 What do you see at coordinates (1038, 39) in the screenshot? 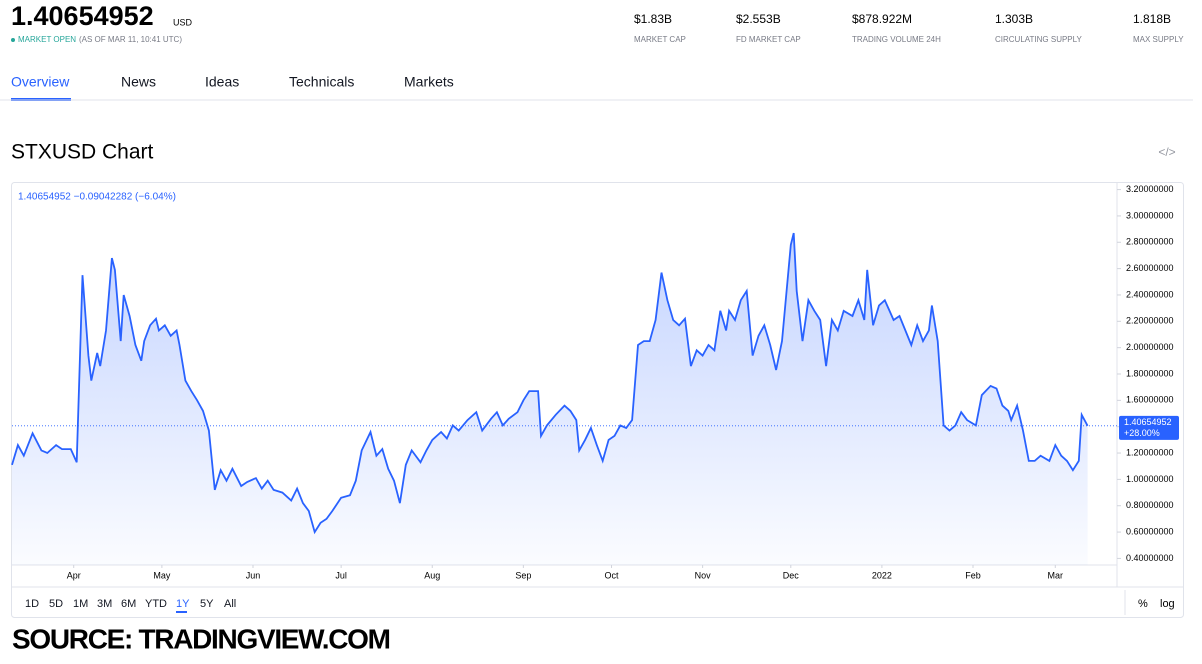
I see `stat-label: CIRCULATING SUPPLY` at bounding box center [1038, 39].